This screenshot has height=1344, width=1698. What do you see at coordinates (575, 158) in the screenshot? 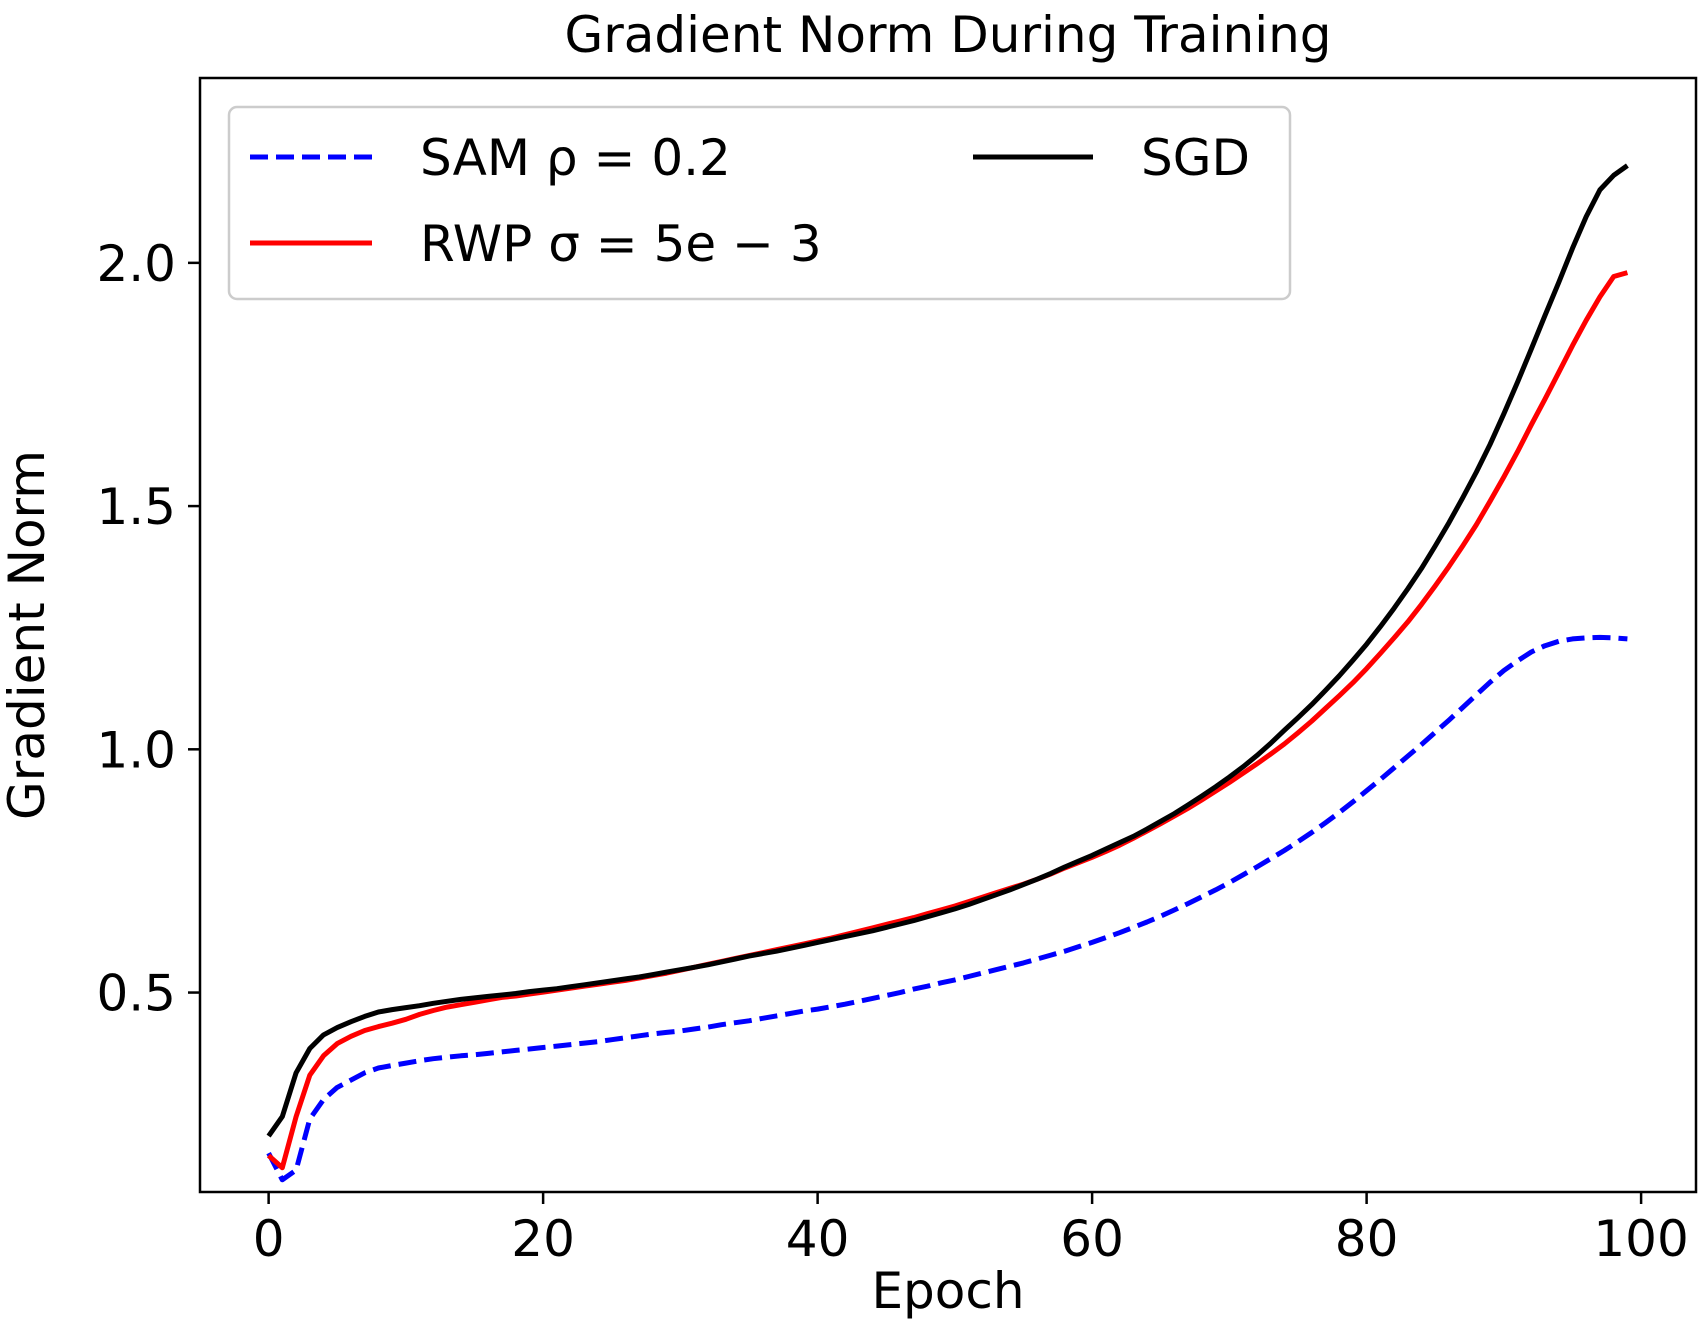
I see `legend-sam-label: SAM ρ = 0.2` at bounding box center [575, 158].